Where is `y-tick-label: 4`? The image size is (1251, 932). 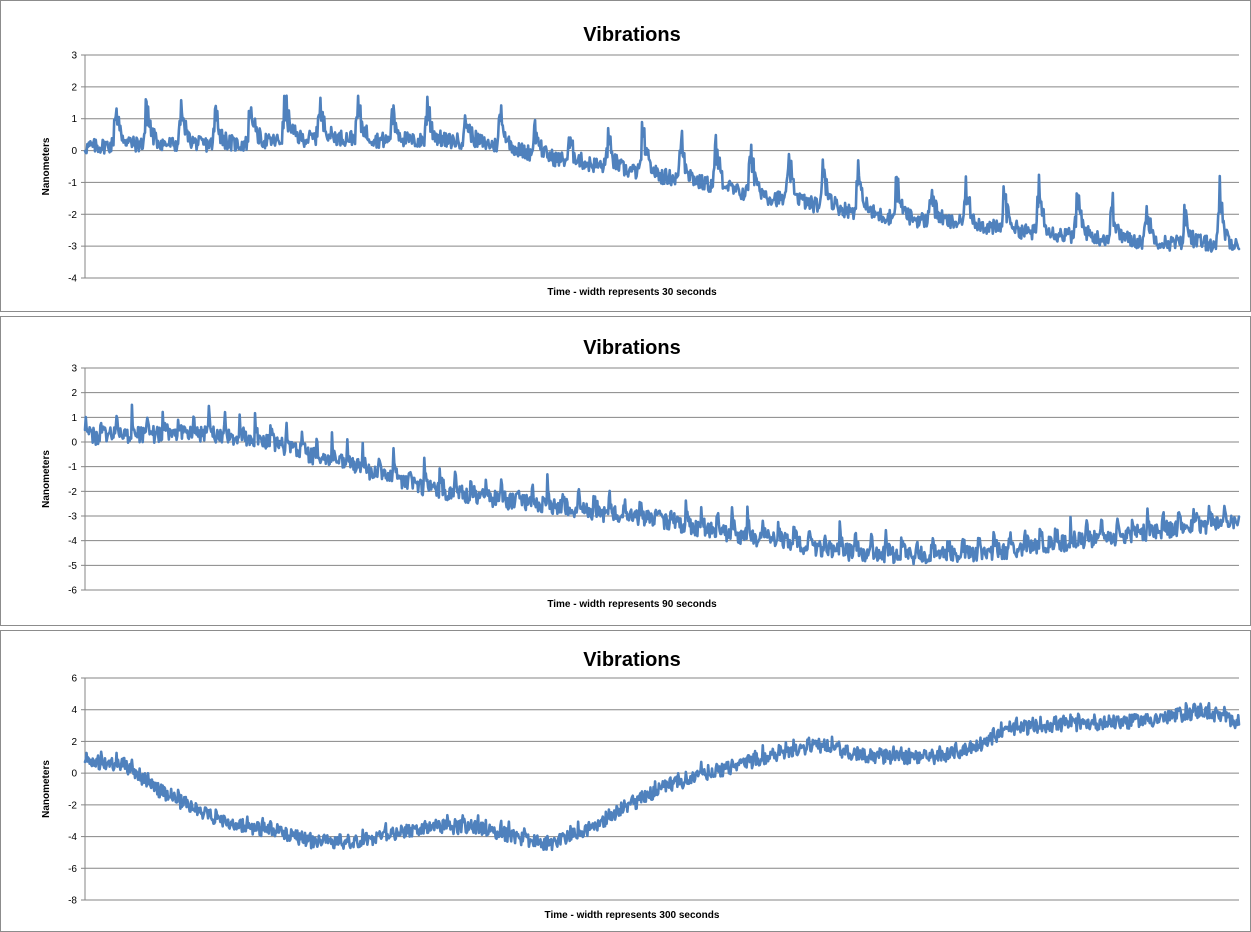 y-tick-label: 4 is located at coordinates (74, 710).